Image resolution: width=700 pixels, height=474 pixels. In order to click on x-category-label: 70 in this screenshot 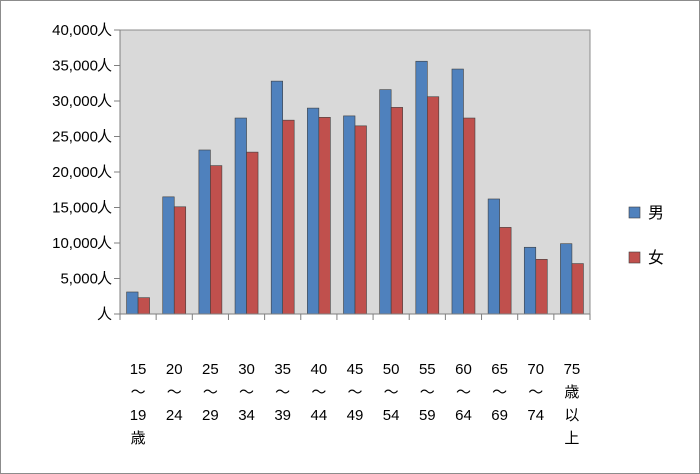, I will do `click(535, 369)`.